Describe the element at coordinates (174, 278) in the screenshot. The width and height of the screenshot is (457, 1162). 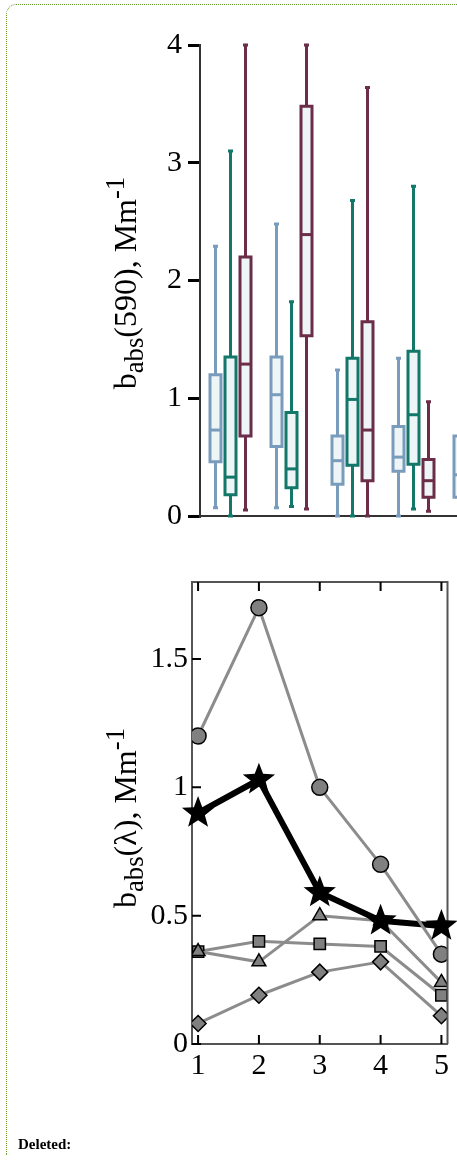
I see `y-tick-label: 2` at that location.